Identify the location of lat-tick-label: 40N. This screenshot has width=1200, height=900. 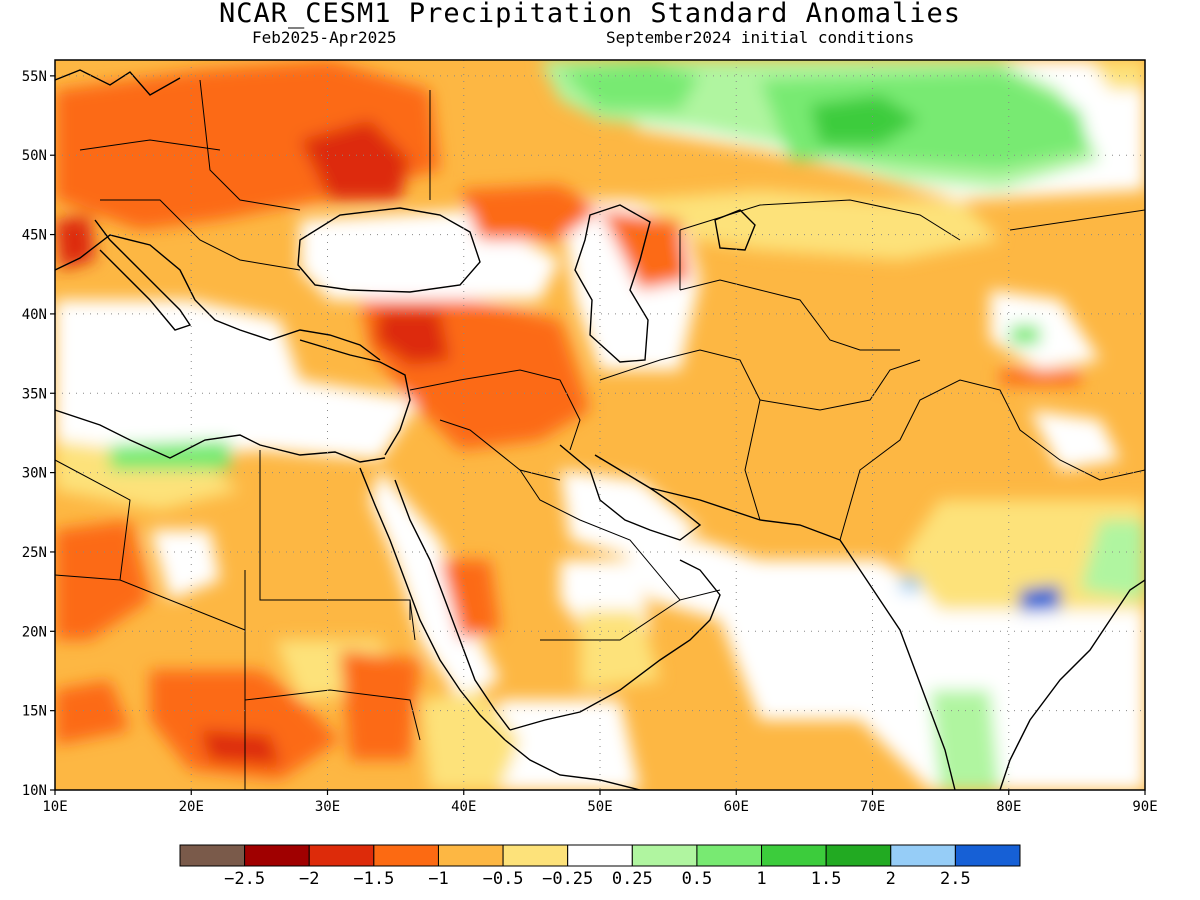
(34, 315).